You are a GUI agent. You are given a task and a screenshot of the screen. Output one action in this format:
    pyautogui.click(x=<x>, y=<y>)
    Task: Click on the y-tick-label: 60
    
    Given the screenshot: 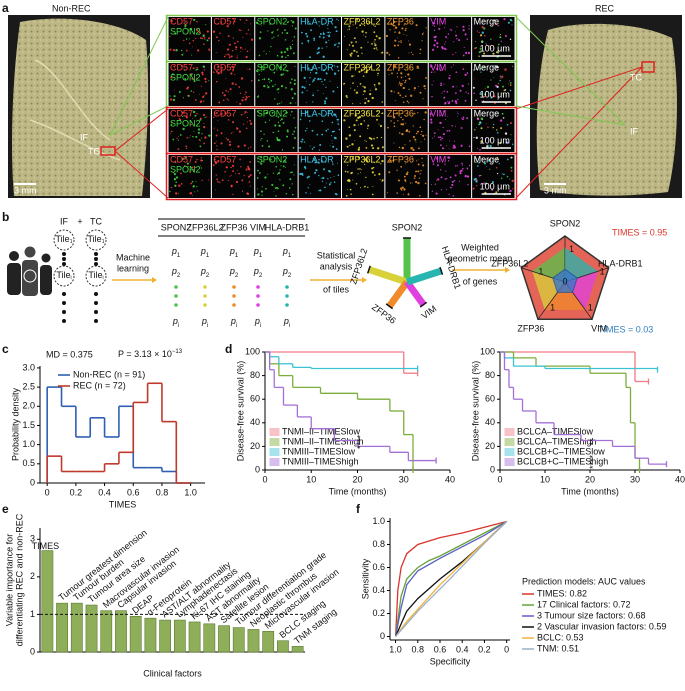 What is the action you would take?
    pyautogui.click(x=255, y=399)
    